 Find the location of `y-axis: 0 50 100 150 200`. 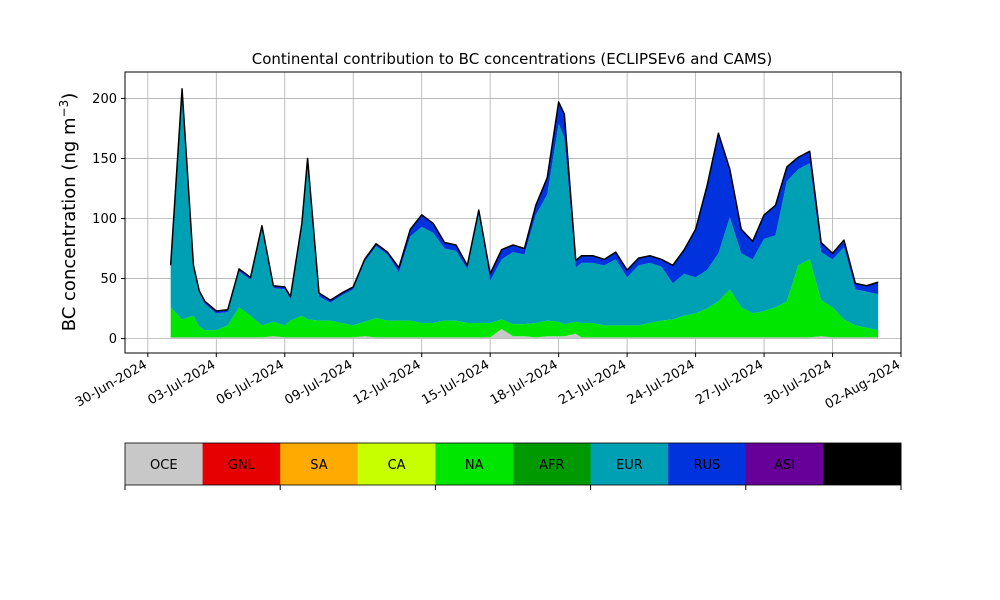

y-axis: 0 50 100 150 200 is located at coordinates (108, 219).